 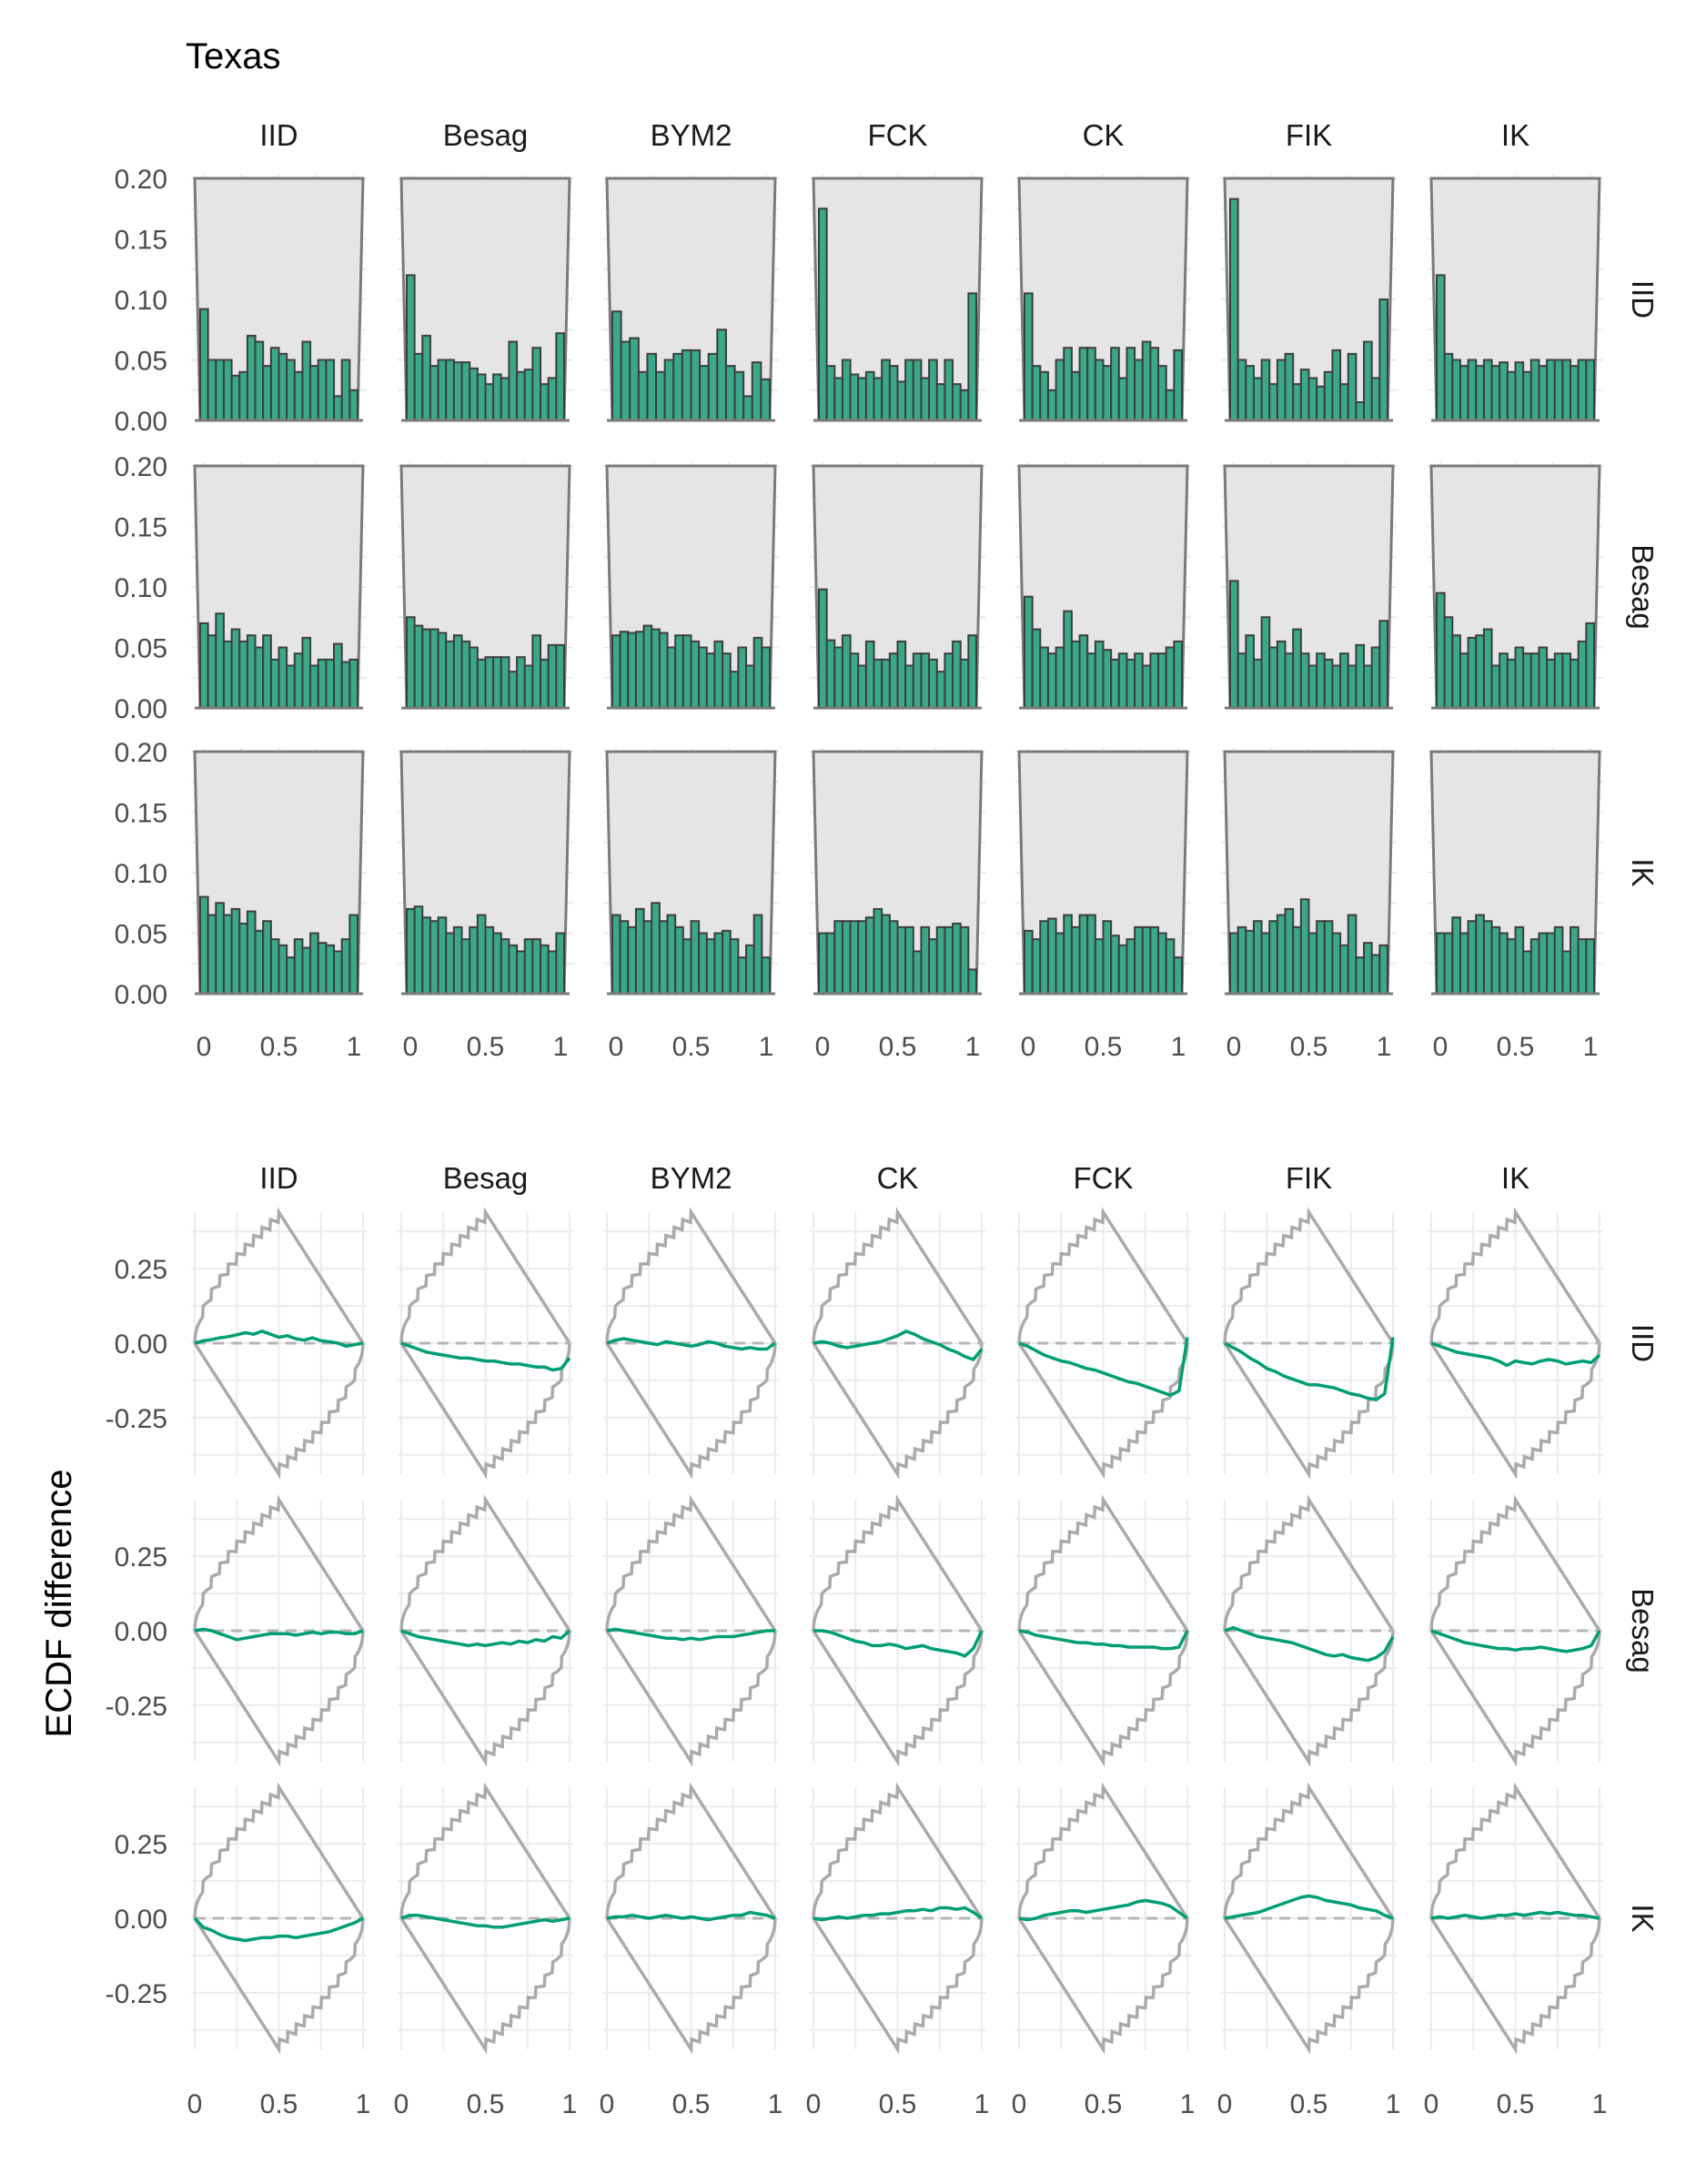 What do you see at coordinates (278, 135) in the screenshot?
I see `hist-col-label: IID` at bounding box center [278, 135].